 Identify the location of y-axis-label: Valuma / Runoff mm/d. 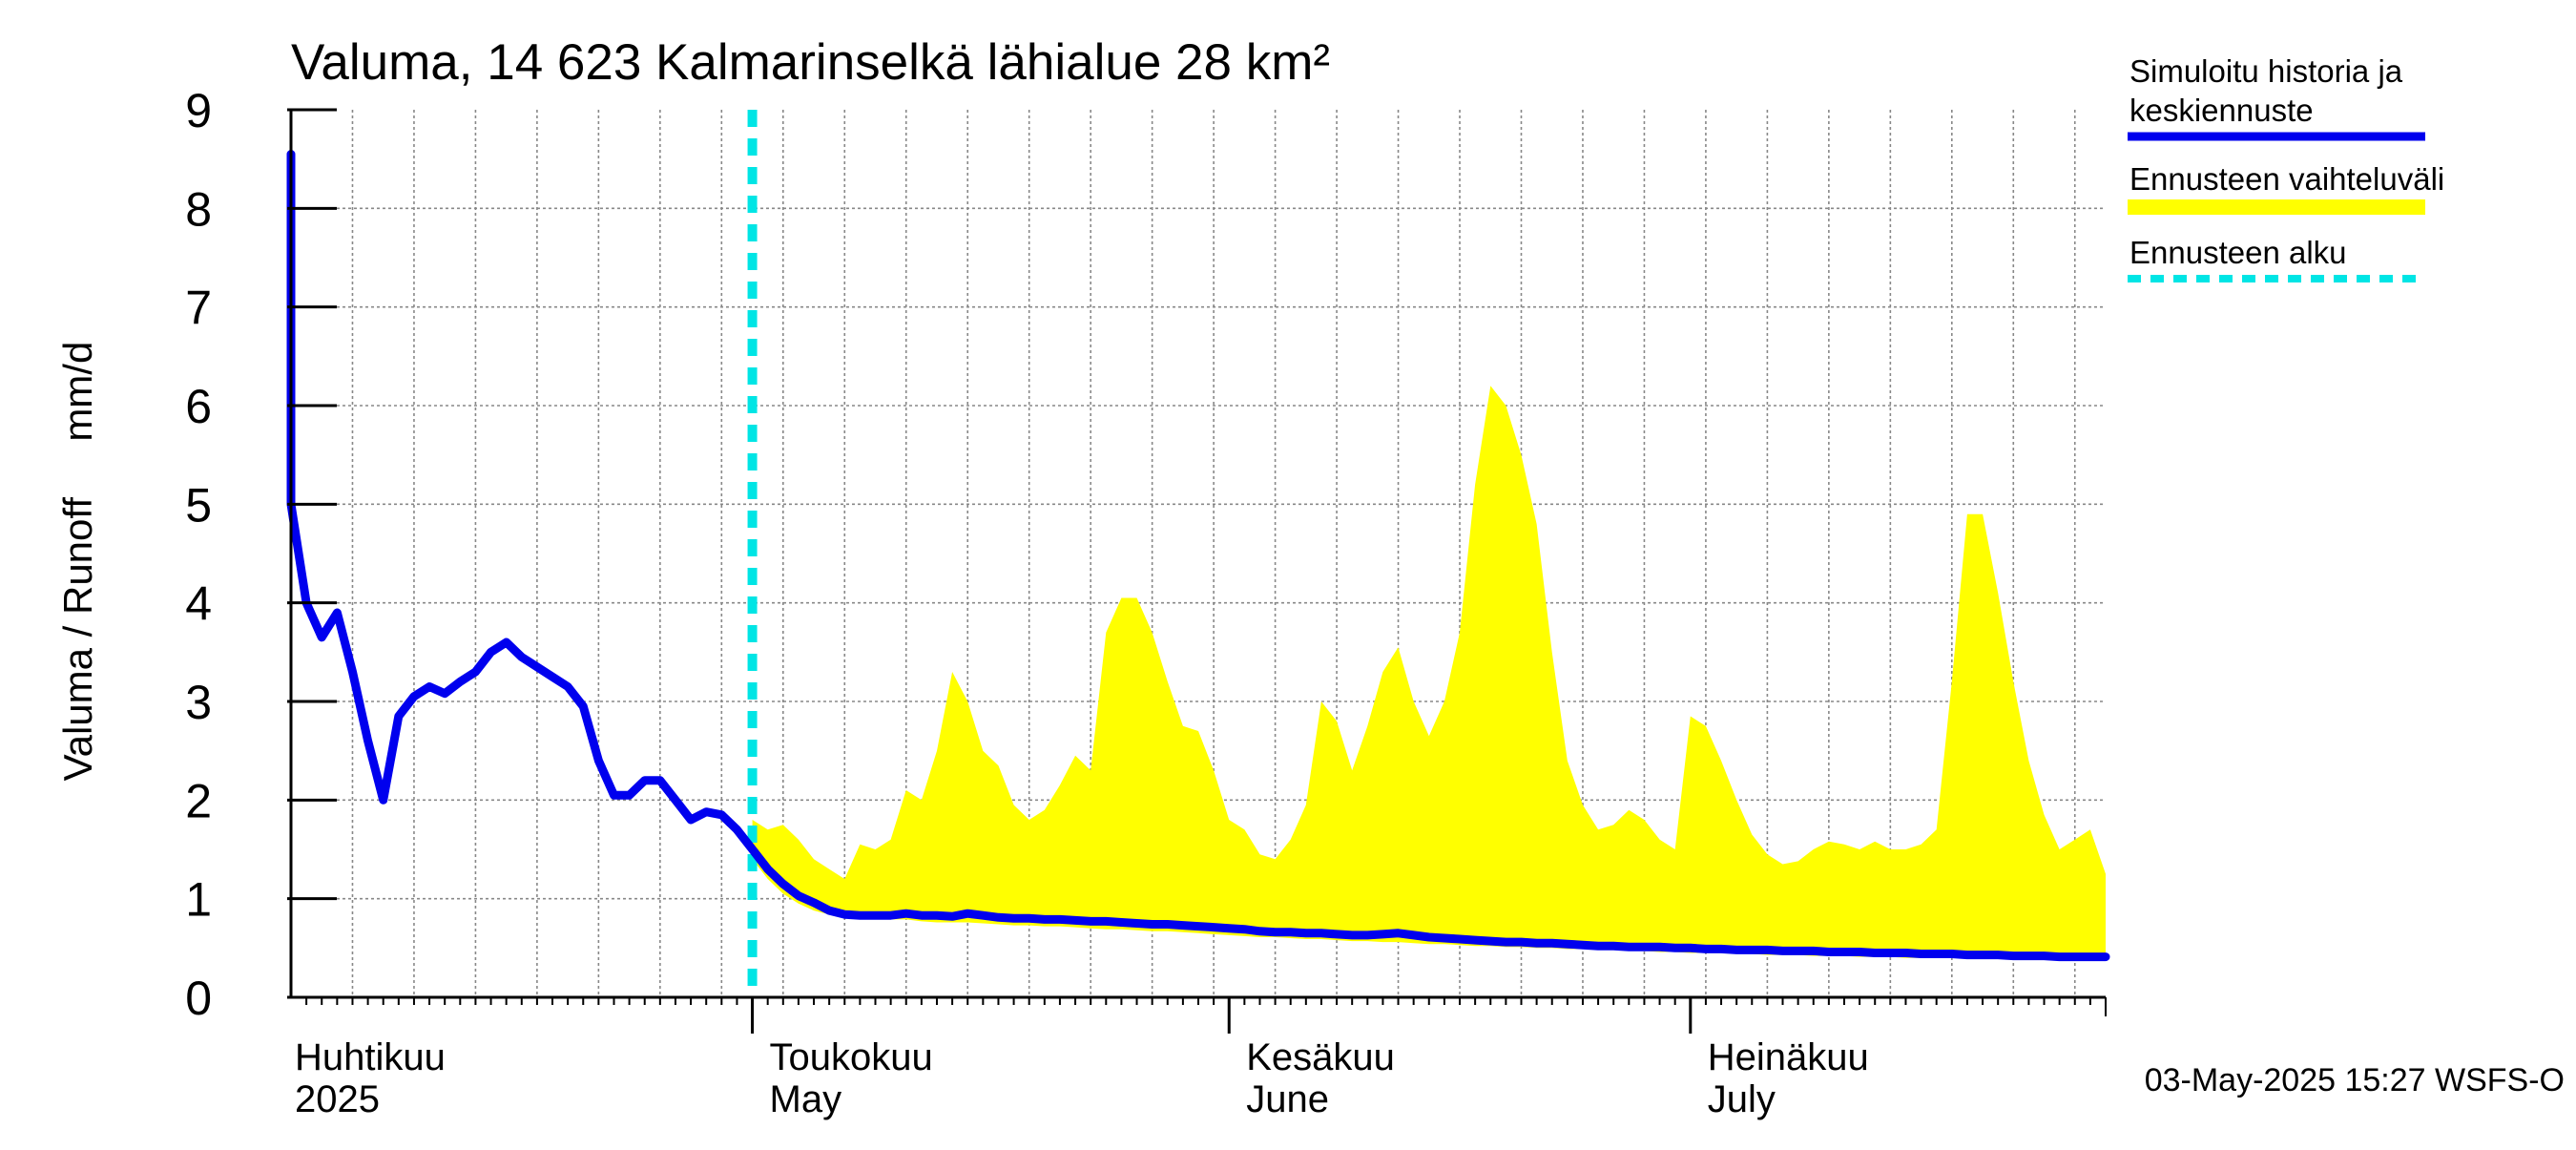
(77, 562).